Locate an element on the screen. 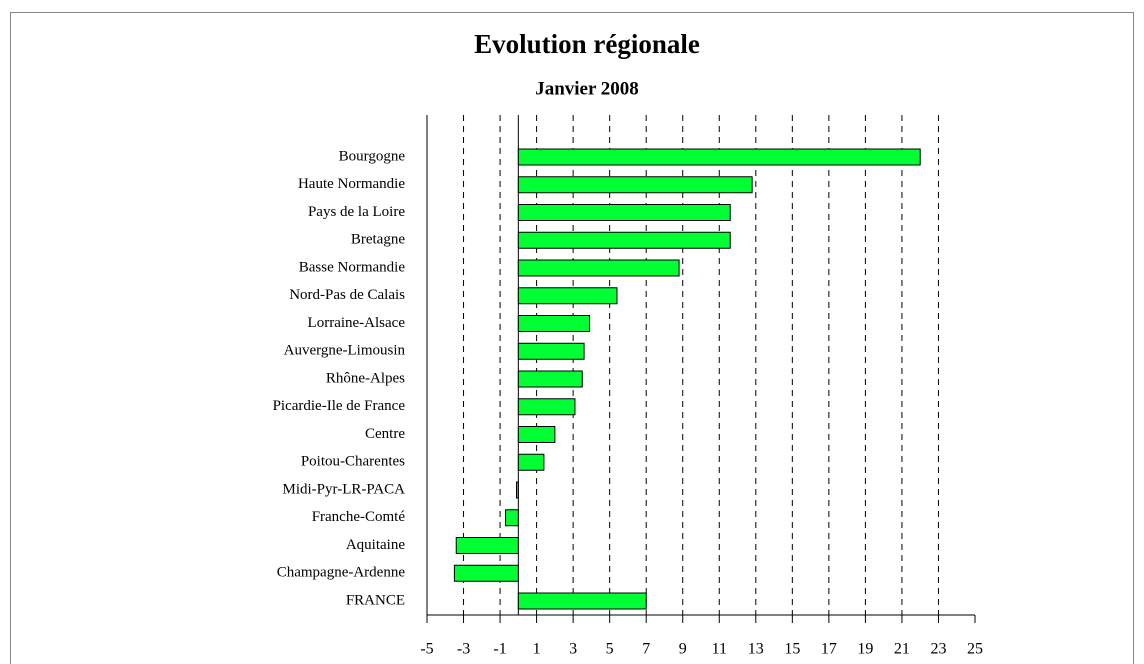  x-tick-label: 15 is located at coordinates (792, 649).